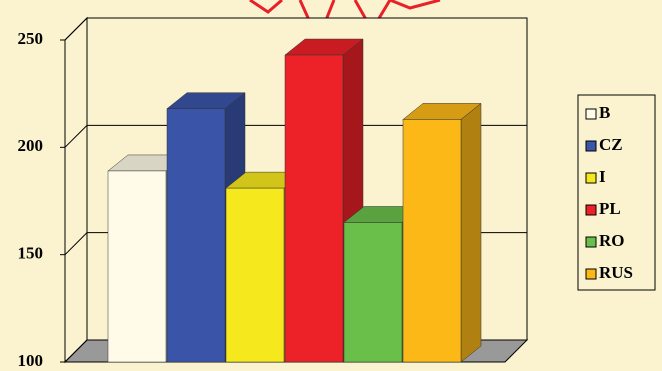  I want to click on bar, so click(442, 232).